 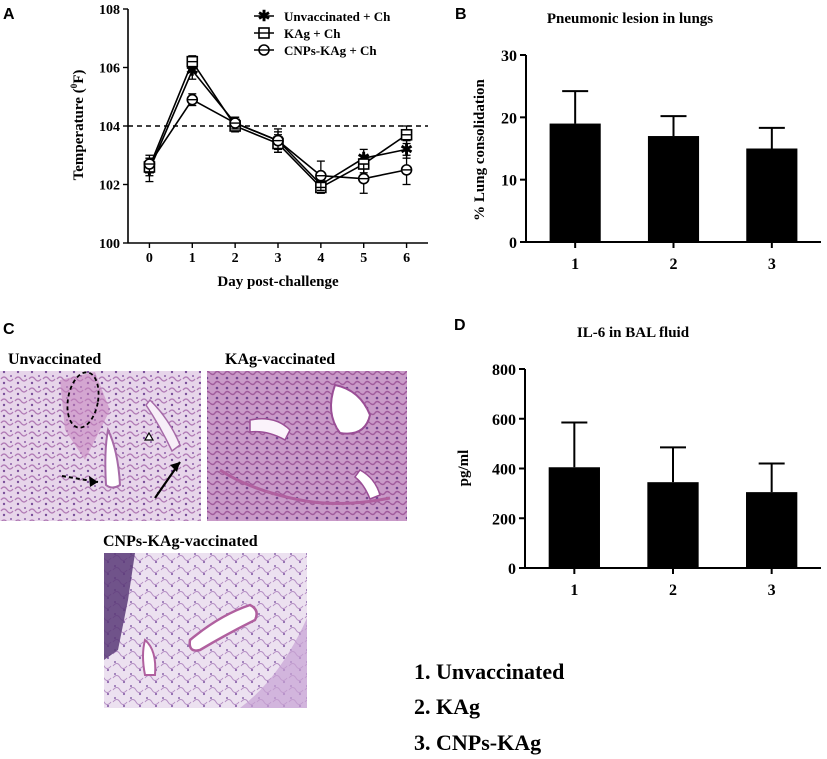 I want to click on data-point-star: ✱, so click(x=406, y=150).